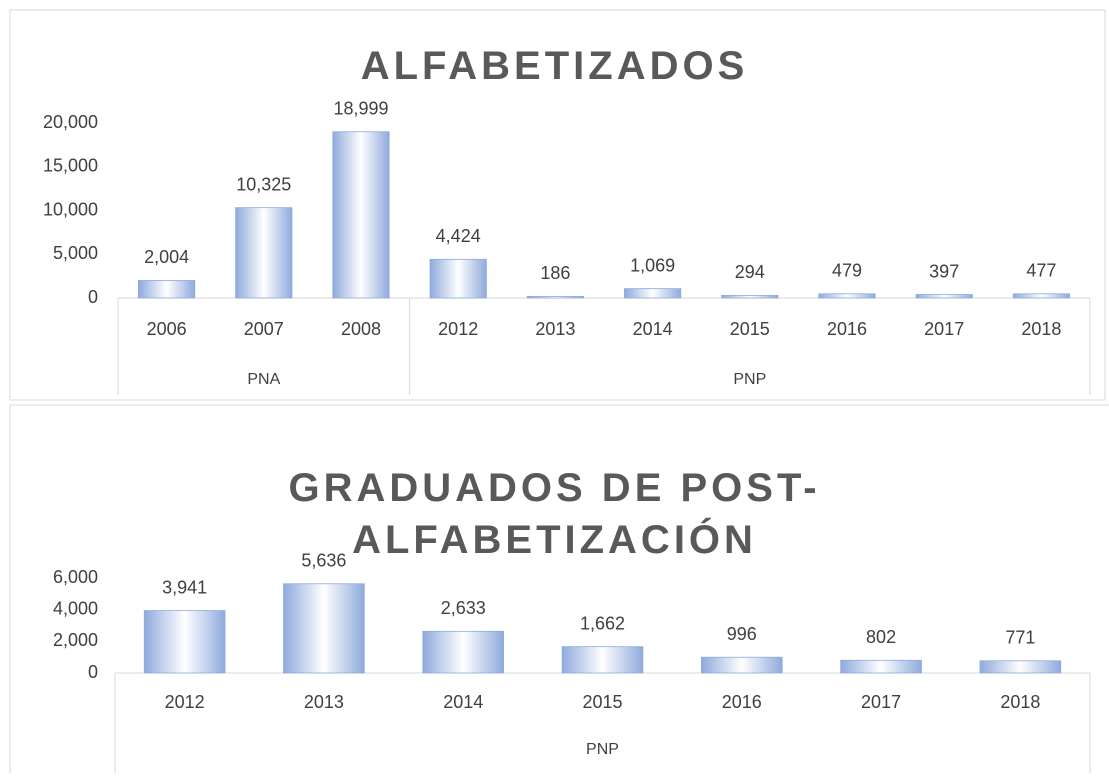 The image size is (1109, 778). I want to click on data-label: 2,633, so click(463, 608).